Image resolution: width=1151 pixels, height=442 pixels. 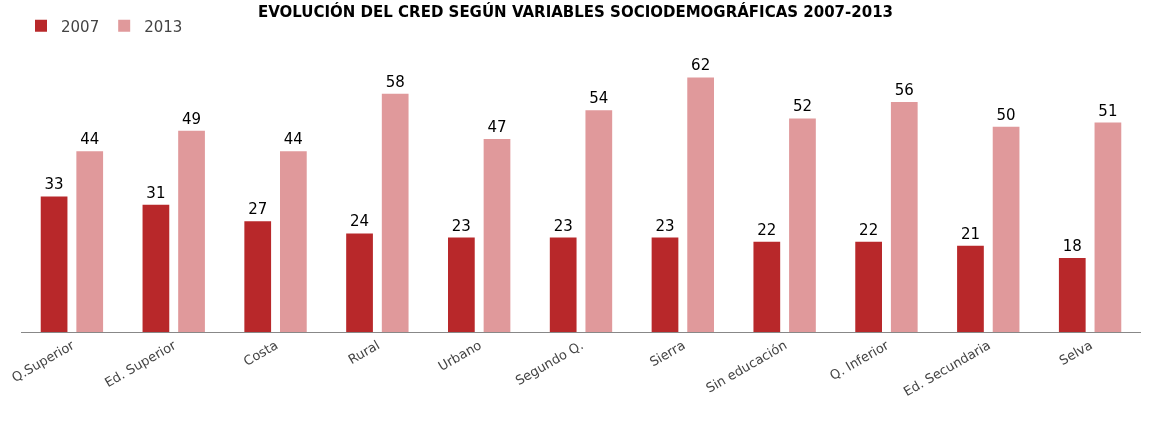 What do you see at coordinates (1108, 110) in the screenshot?
I see `data-label: 51` at bounding box center [1108, 110].